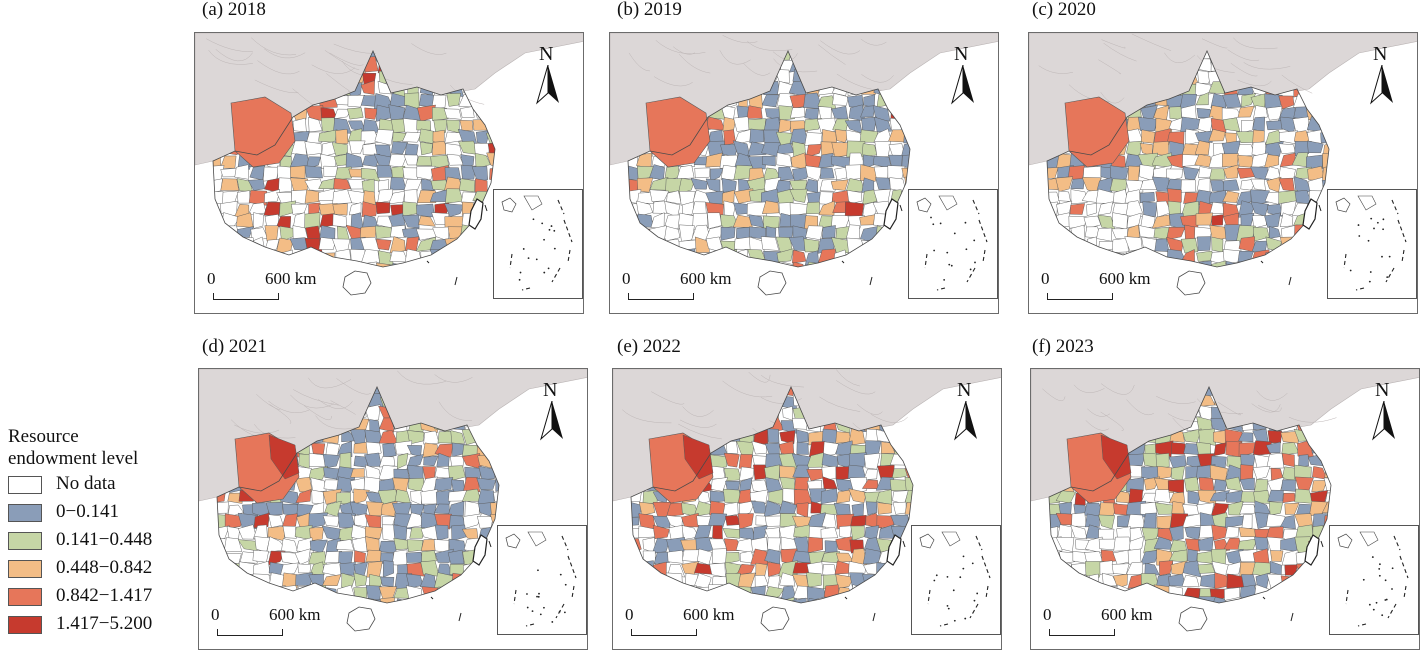 The height and width of the screenshot is (650, 1428). What do you see at coordinates (960, 421) in the screenshot?
I see `north-arrow-left-half` at bounding box center [960, 421].